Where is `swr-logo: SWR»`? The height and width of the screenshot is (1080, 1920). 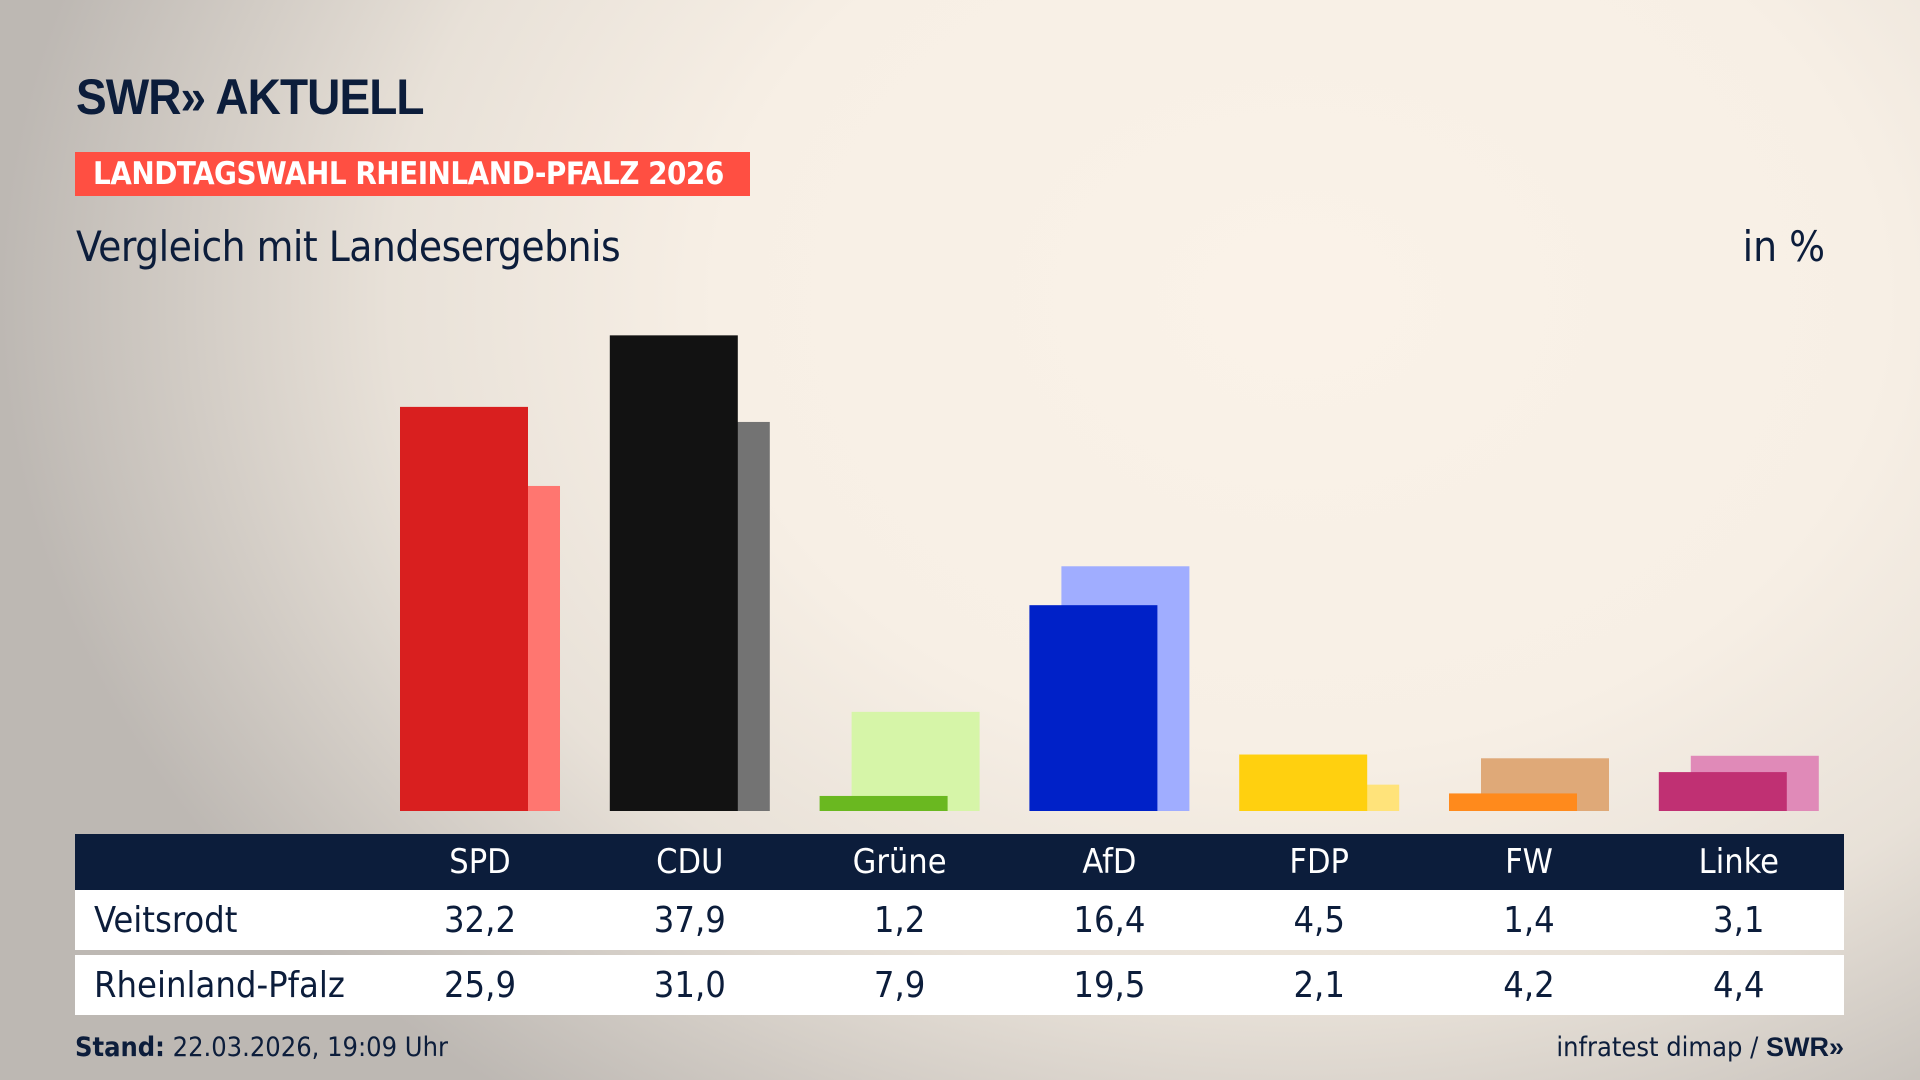
swr-logo: SWR» is located at coordinates (1804, 1047).